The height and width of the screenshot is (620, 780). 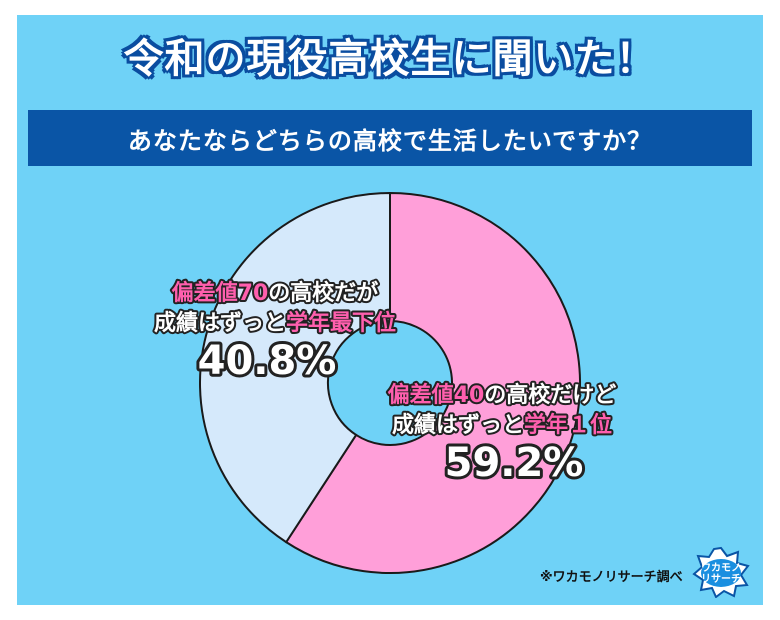 What do you see at coordinates (502, 395) in the screenshot?
I see `slice-label-line1-0: 偏差値40の高校だけど` at bounding box center [502, 395].